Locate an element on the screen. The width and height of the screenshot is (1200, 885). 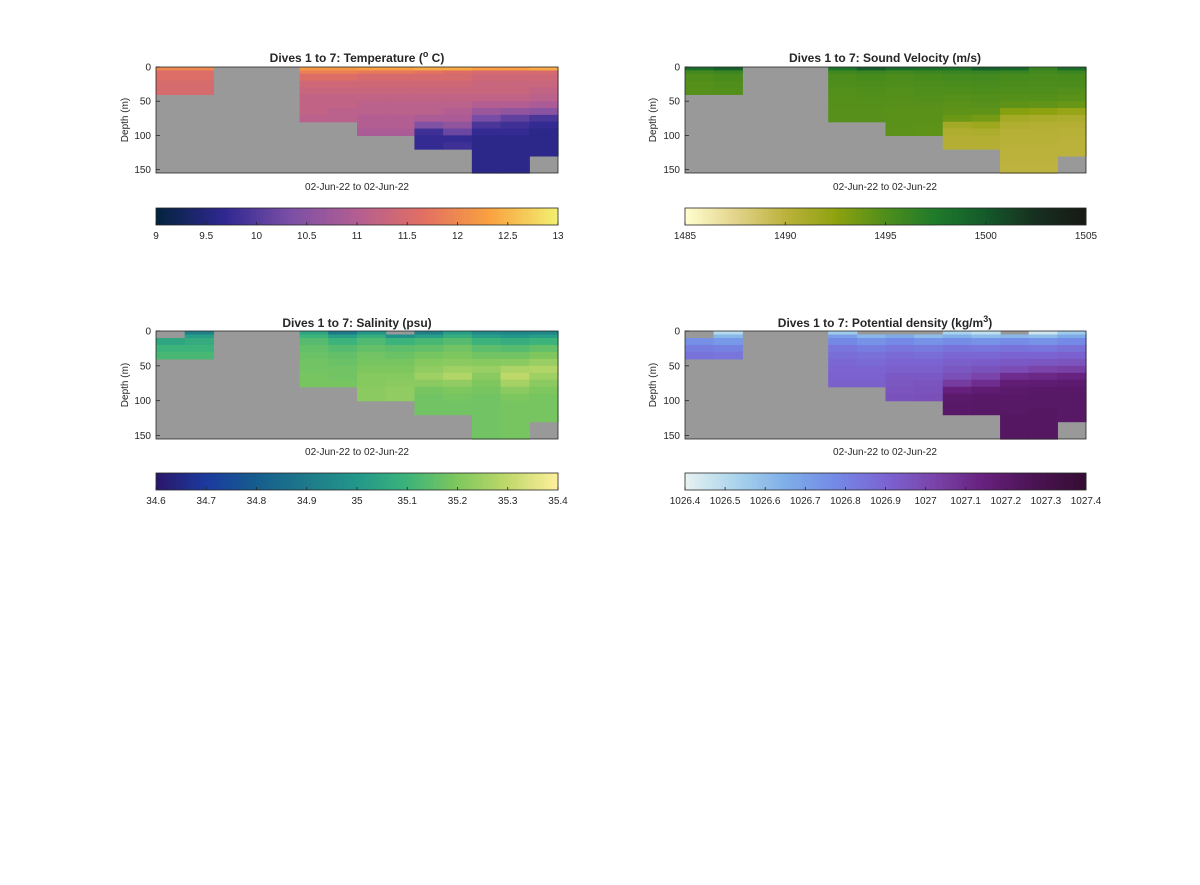
axes-frame is located at coordinates (885, 120).